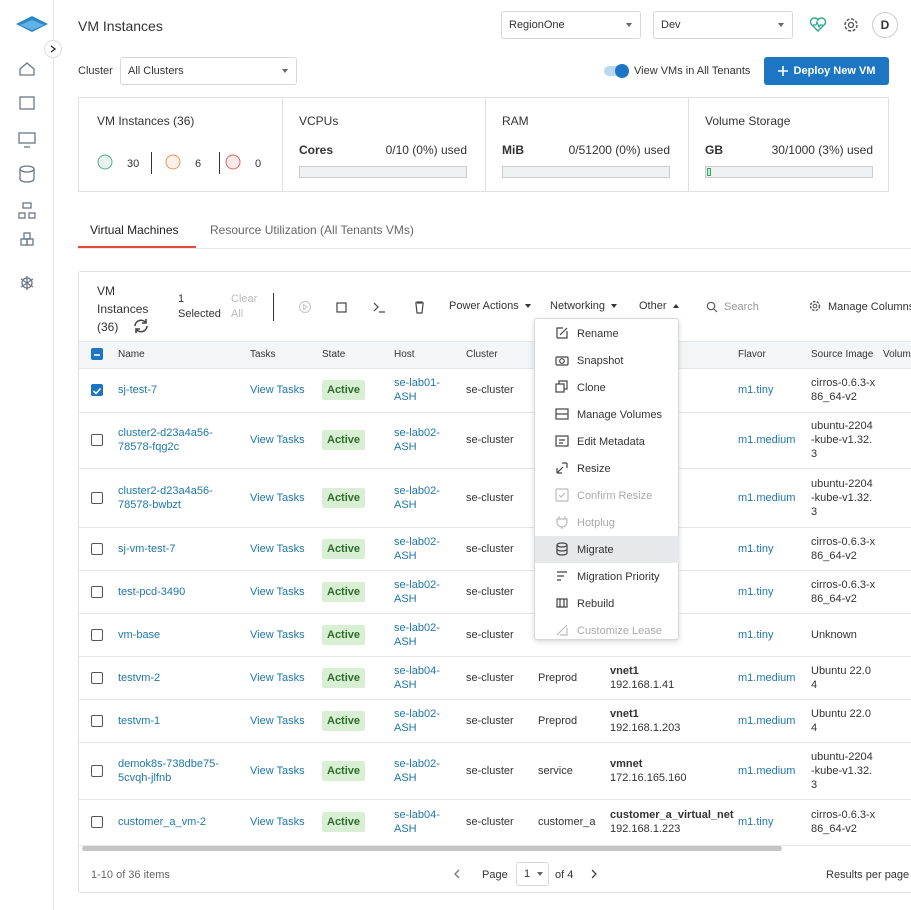 The image size is (911, 910). I want to click on manage-columns: Manage Columns, so click(869, 307).